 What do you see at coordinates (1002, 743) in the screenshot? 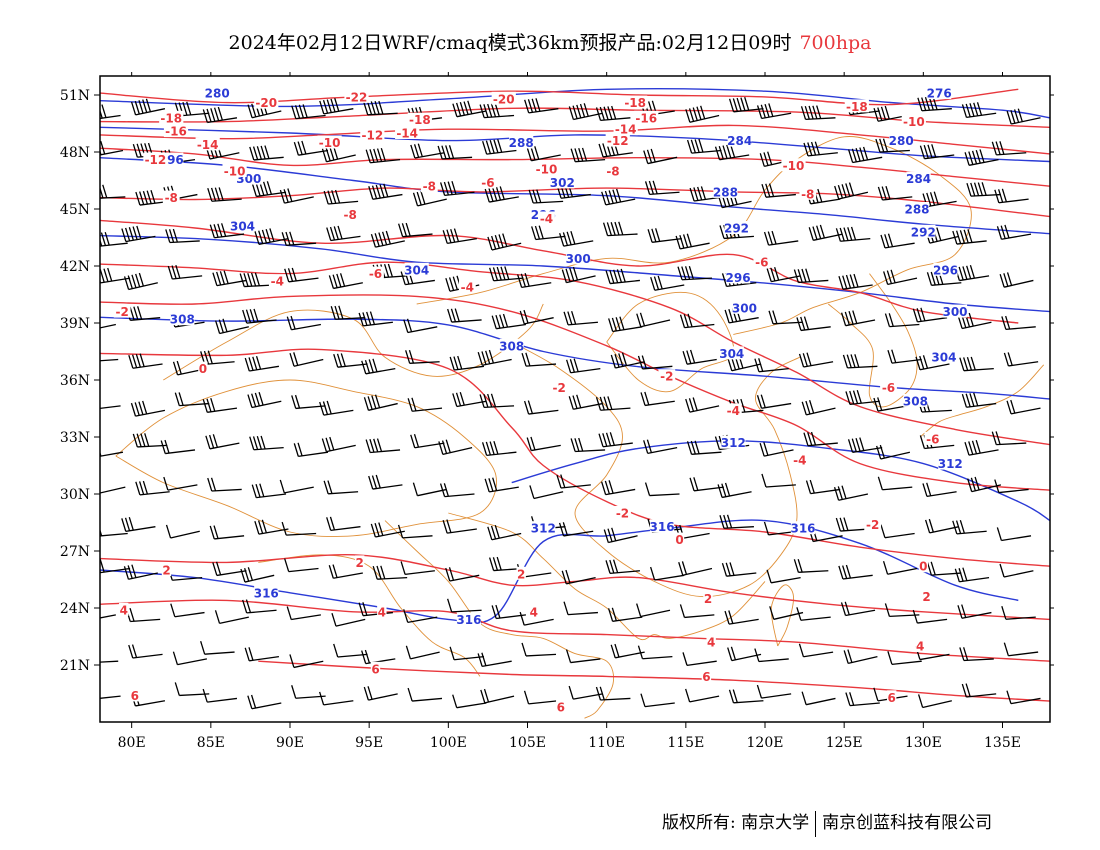
I see `x-tick-label: 135E` at bounding box center [1002, 743].